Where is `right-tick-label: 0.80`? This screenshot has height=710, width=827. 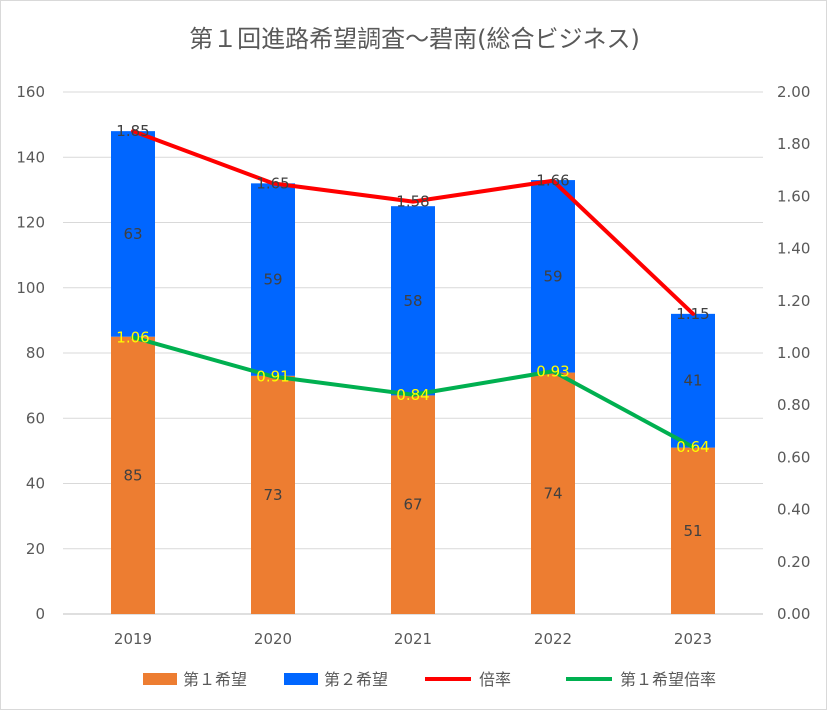 right-tick-label: 0.80 is located at coordinates (793, 405).